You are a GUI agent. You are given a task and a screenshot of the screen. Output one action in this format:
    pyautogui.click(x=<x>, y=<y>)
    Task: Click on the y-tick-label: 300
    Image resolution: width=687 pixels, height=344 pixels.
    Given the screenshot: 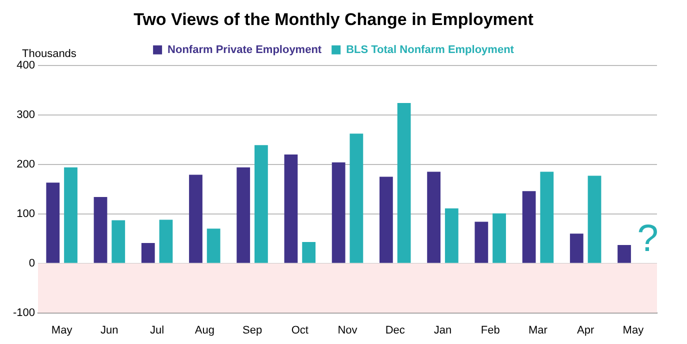 What is the action you would take?
    pyautogui.click(x=26, y=114)
    